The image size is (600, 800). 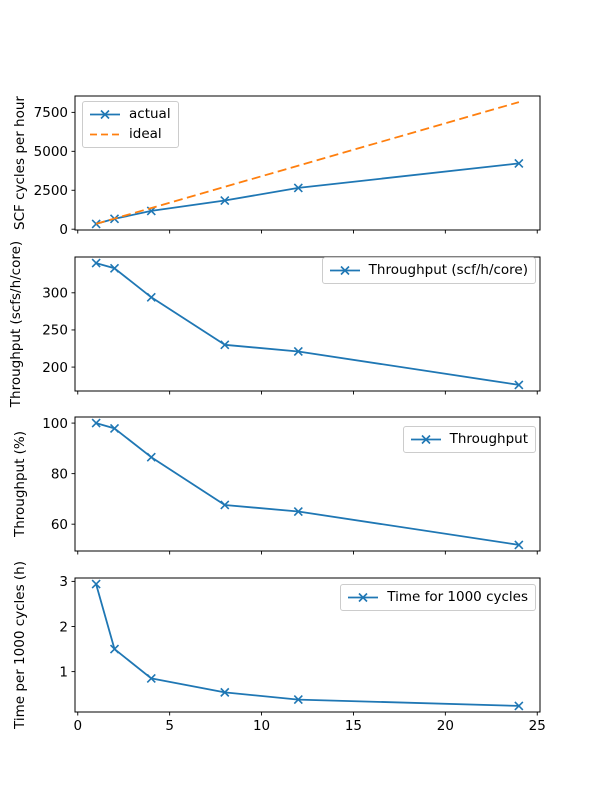 I want to click on legend-scf-cycles: actual ideal, so click(x=130, y=124).